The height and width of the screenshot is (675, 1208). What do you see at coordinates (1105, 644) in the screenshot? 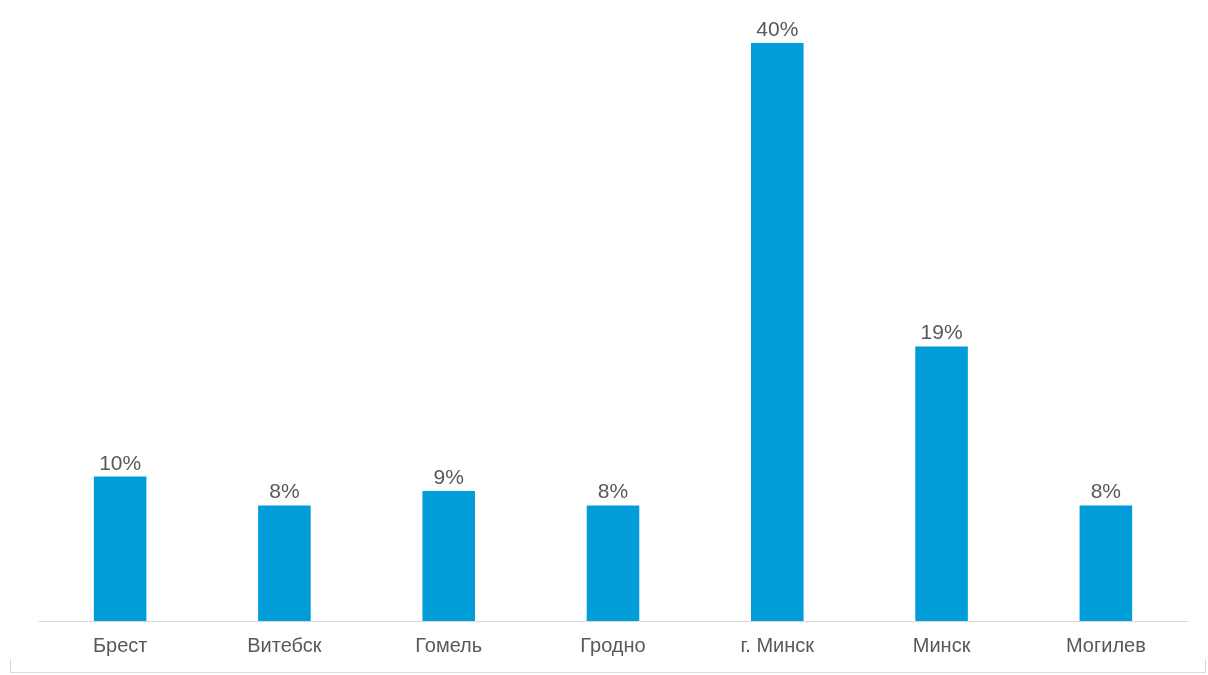
I see `x-tick-label: Могилев` at bounding box center [1105, 644].